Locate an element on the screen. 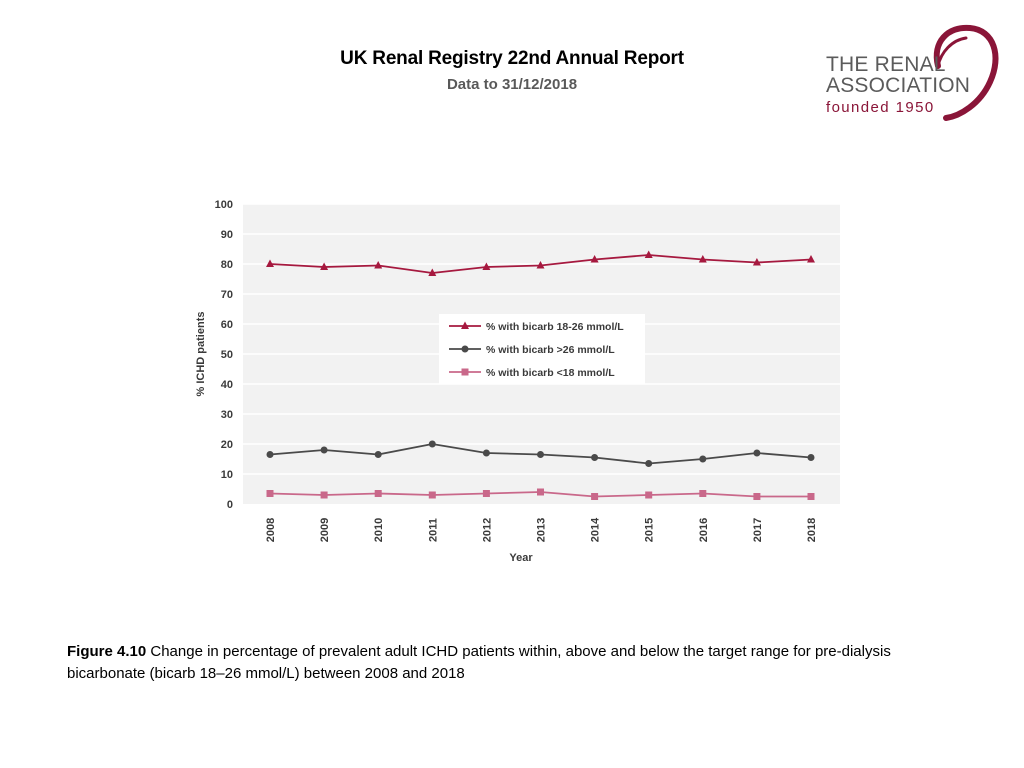 The image size is (1024, 768). x-tick-label: 2008 is located at coordinates (271, 530).